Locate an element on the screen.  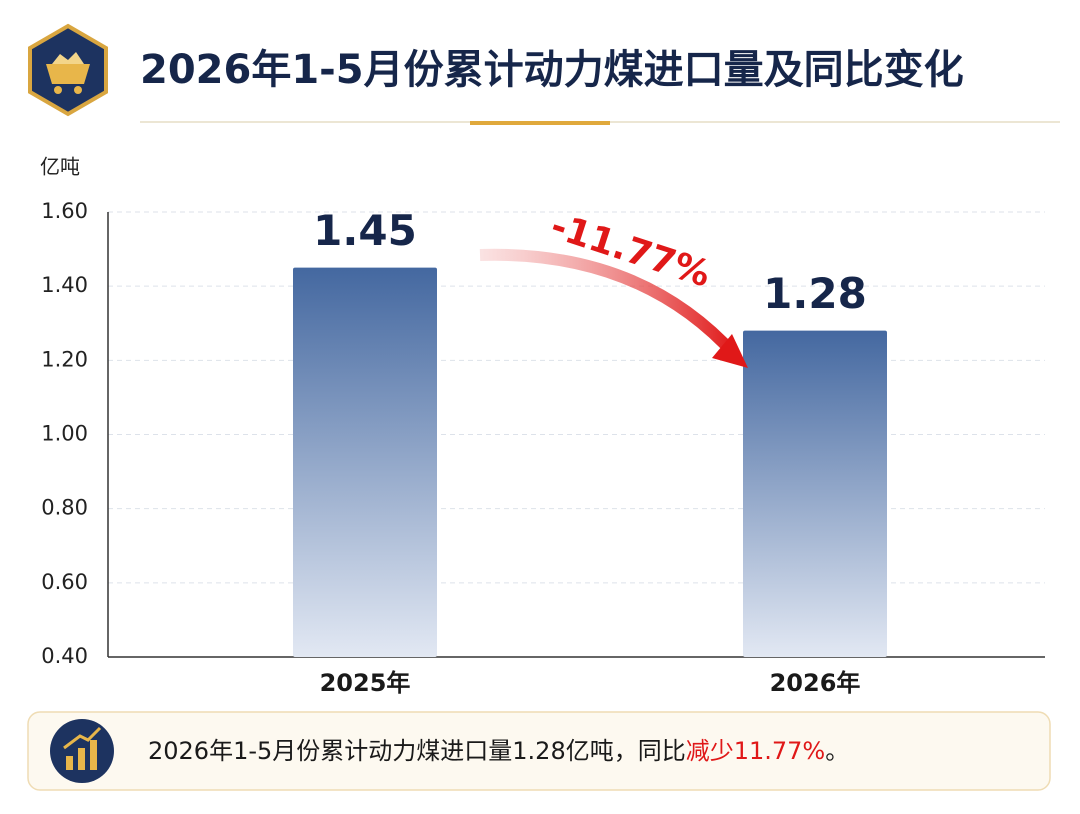
note-text: 2026年1-5月份累计动力煤进口量1.28亿吨，同比减少11.77%。 is located at coordinates (498, 751).